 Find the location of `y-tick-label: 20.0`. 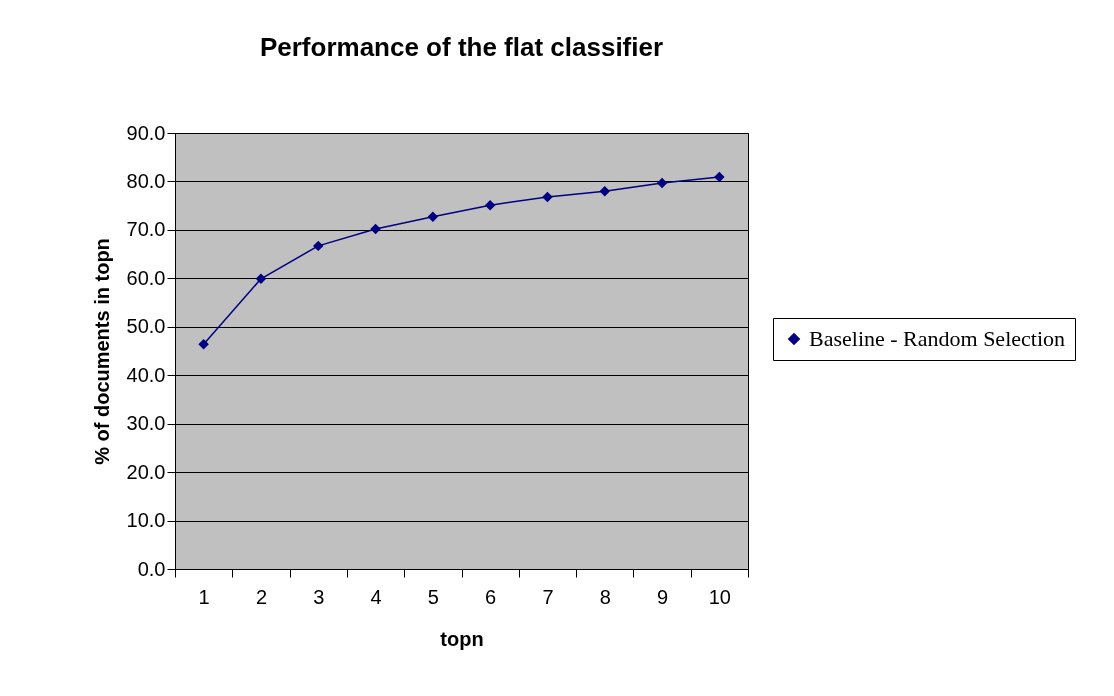

y-tick-label: 20.0 is located at coordinates (146, 471).